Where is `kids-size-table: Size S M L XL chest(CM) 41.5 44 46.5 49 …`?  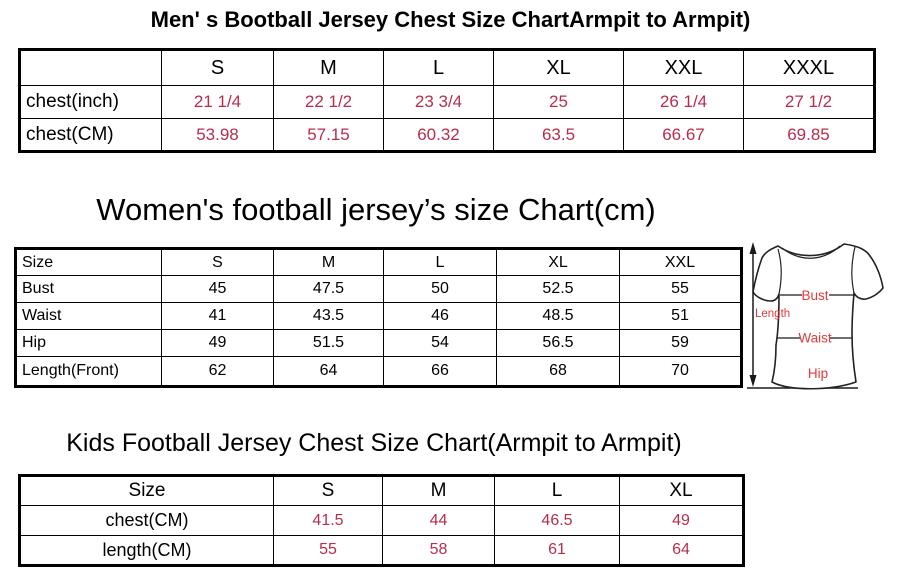 kids-size-table: Size S M L XL chest(CM) 41.5 44 46.5 49 … is located at coordinates (381, 520).